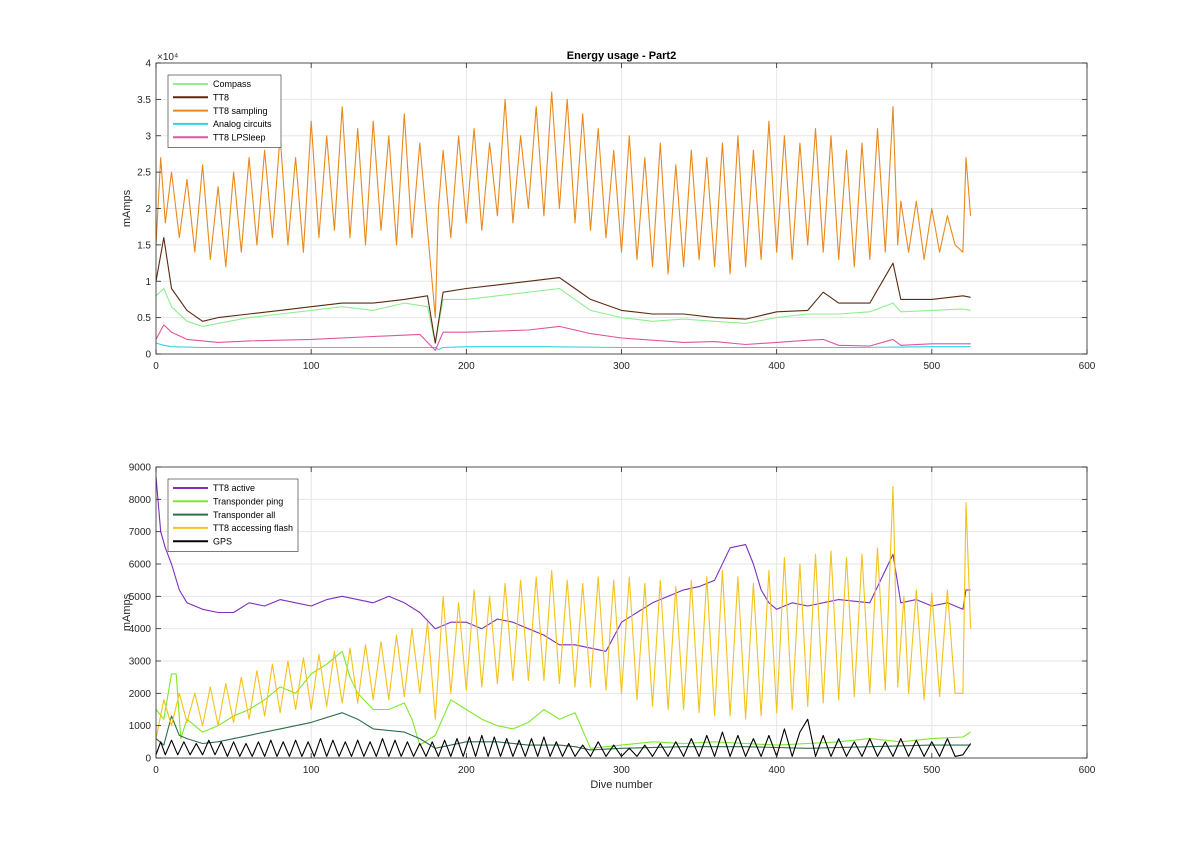  Describe the element at coordinates (563, 315) in the screenshot. I see `series-line-compass` at that location.